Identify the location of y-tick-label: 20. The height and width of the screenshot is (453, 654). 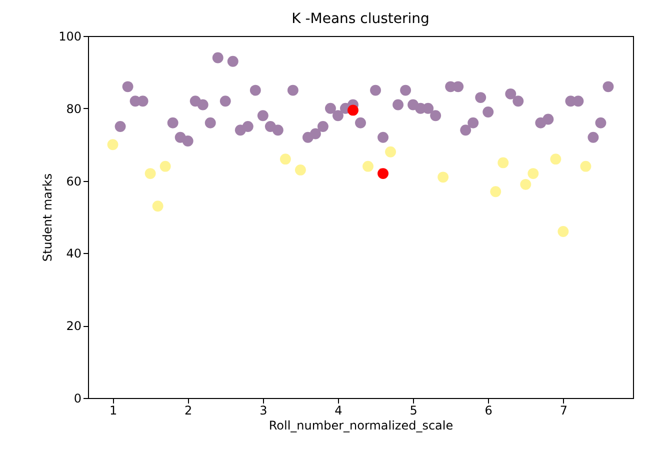
(74, 326).